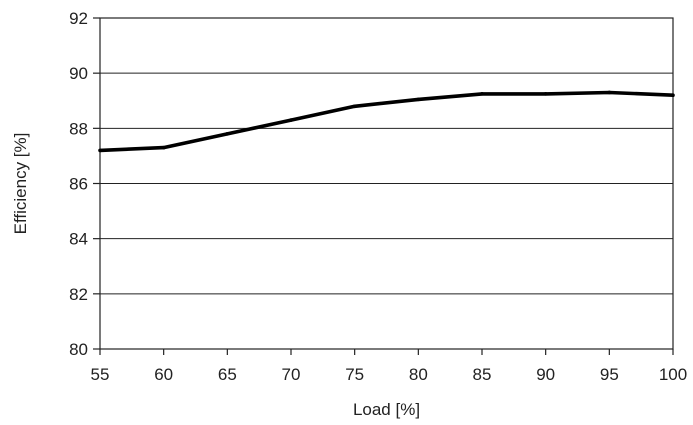  I want to click on series-layer, so click(386, 121).